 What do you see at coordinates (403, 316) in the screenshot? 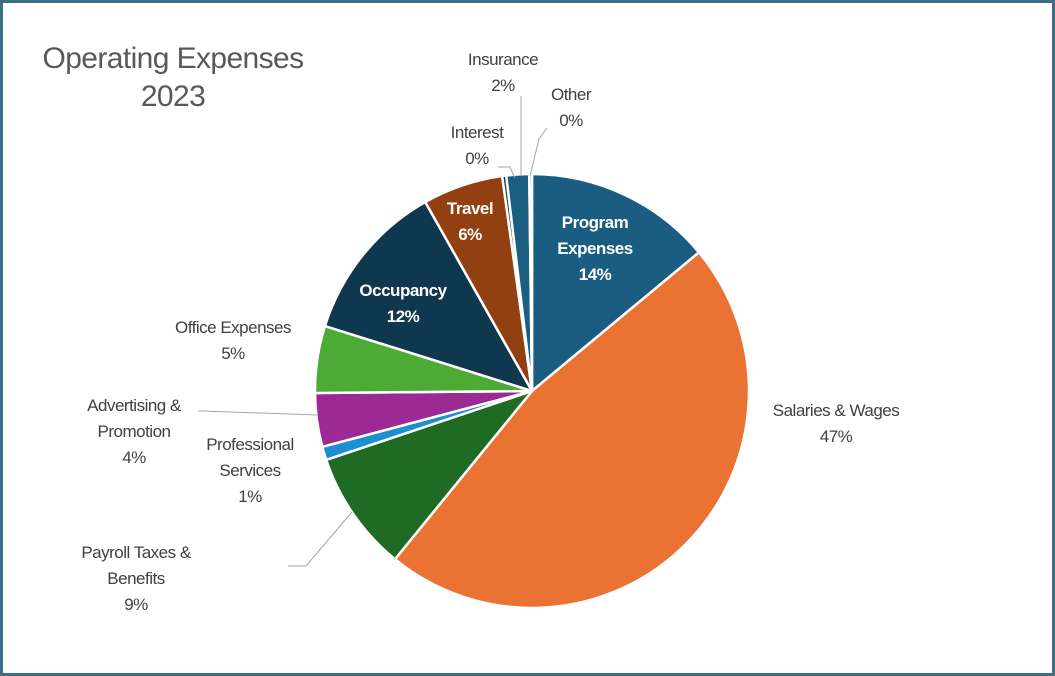
I see `slice-value-label: 12%` at bounding box center [403, 316].